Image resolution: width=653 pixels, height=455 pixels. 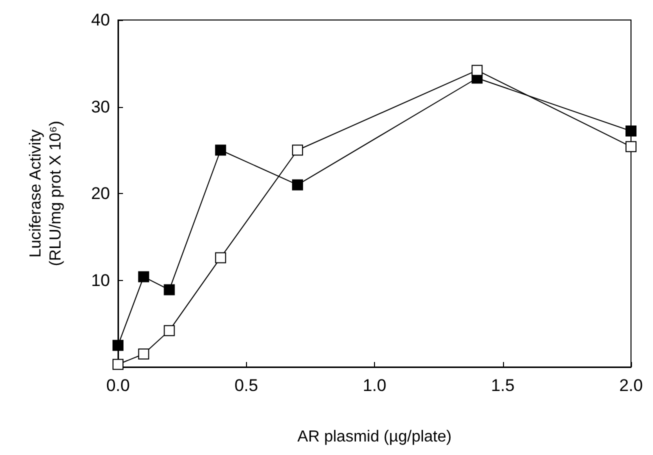 What do you see at coordinates (631, 385) in the screenshot?
I see `x-tick-label: 2.0` at bounding box center [631, 385].